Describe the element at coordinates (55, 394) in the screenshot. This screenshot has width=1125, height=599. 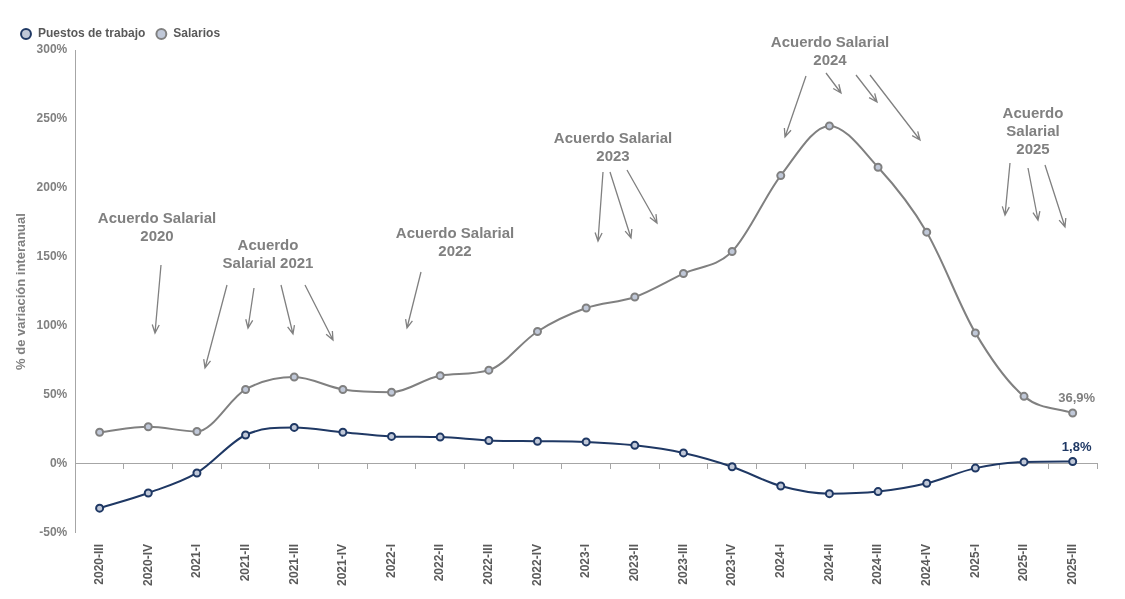
I see `y-tick-label: 50%` at that location.